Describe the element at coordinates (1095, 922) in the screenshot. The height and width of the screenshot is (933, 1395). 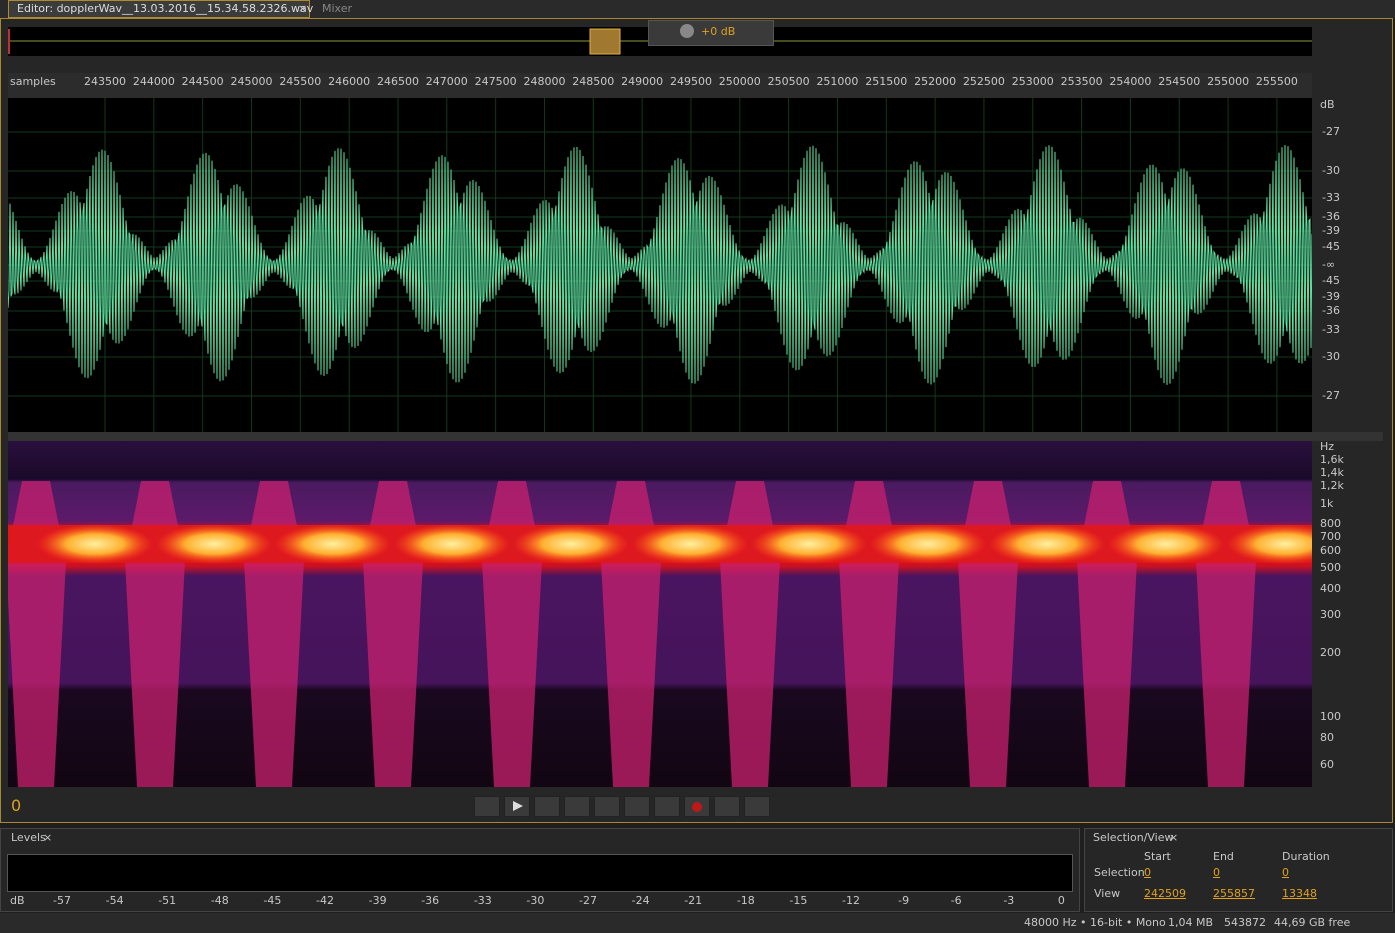
I see `status-item: 48000 Hz • 16-bit • Mono` at that location.